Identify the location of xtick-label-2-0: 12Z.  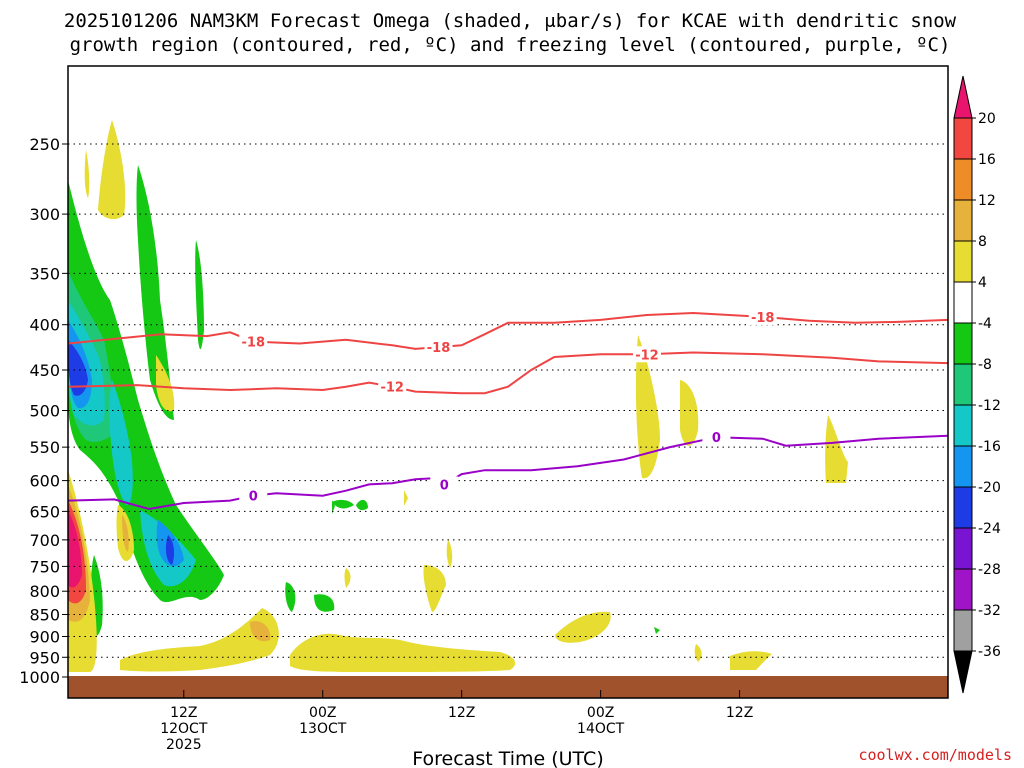
(461, 713).